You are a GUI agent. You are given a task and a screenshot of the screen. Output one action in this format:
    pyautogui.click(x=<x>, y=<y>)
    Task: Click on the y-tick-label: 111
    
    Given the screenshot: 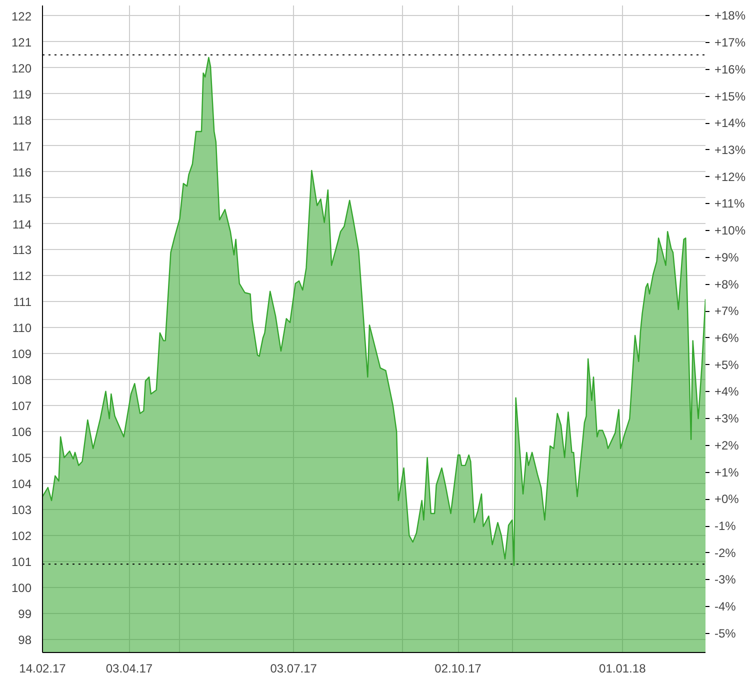 What is the action you would take?
    pyautogui.click(x=22, y=302)
    